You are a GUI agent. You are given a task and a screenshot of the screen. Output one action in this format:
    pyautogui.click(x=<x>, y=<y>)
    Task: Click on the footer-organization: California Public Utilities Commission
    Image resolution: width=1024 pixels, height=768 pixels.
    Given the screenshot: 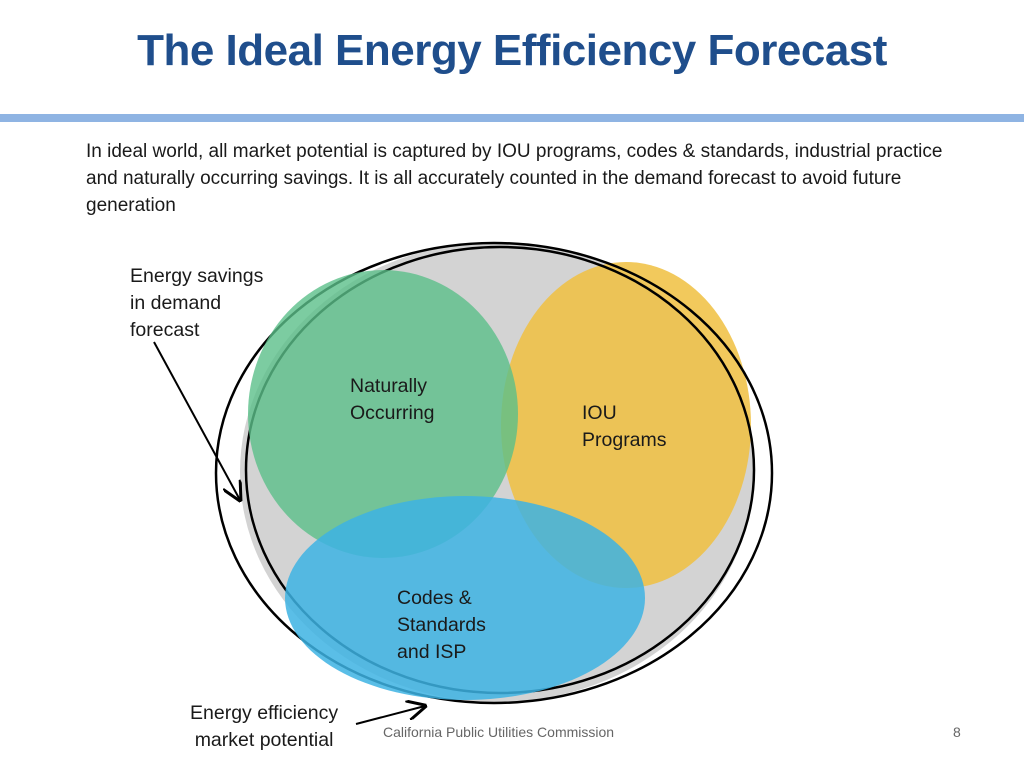 What is the action you would take?
    pyautogui.click(x=499, y=732)
    